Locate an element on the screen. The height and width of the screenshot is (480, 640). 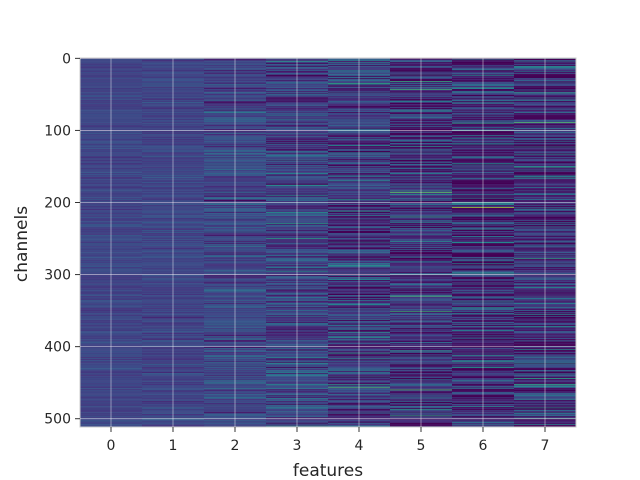
x-axis-label: features is located at coordinates (328, 470).